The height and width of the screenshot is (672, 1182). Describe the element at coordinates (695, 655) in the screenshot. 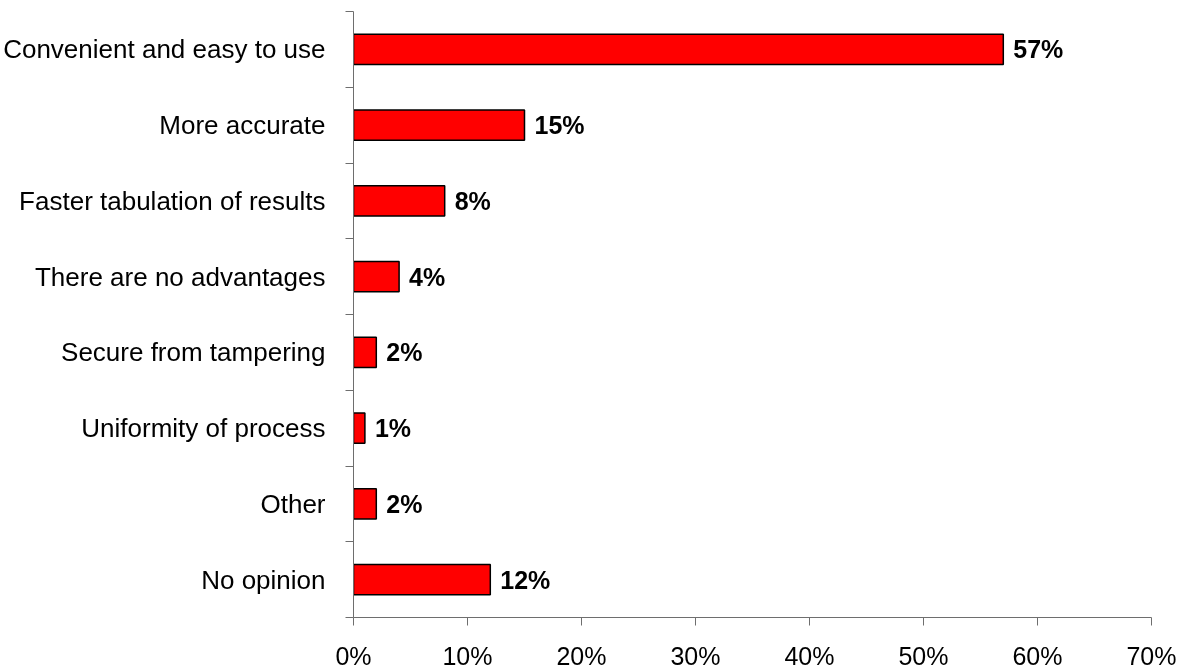

I see `x-tick-label: 30%` at that location.